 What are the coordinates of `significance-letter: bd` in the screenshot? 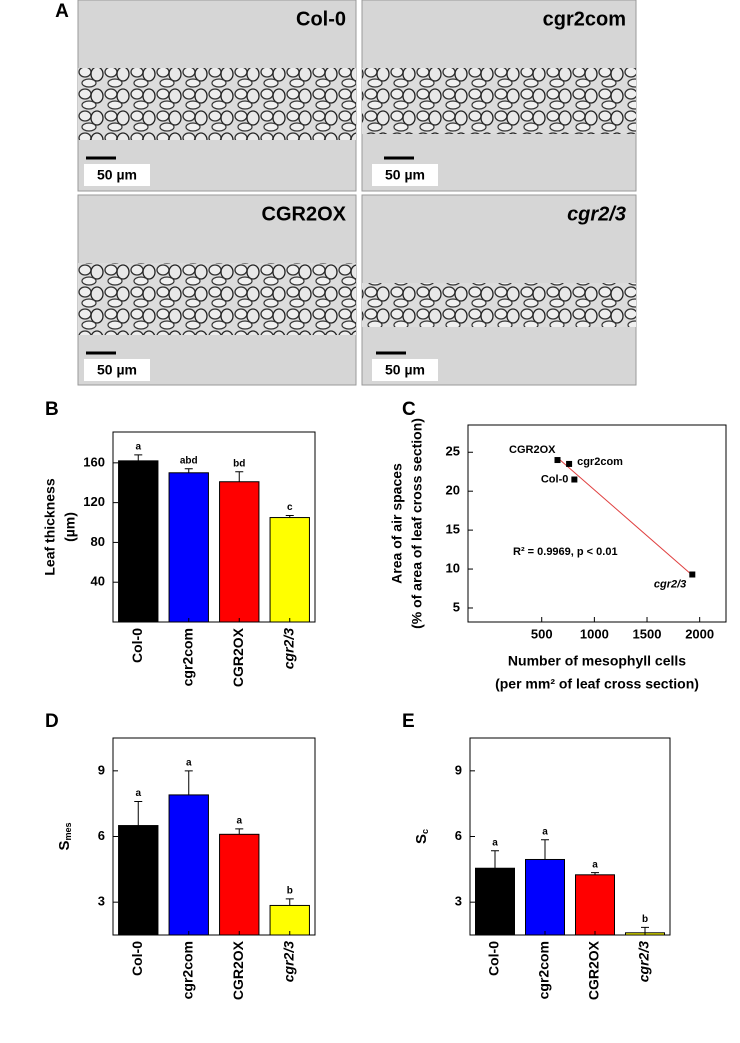 It's located at (239, 463).